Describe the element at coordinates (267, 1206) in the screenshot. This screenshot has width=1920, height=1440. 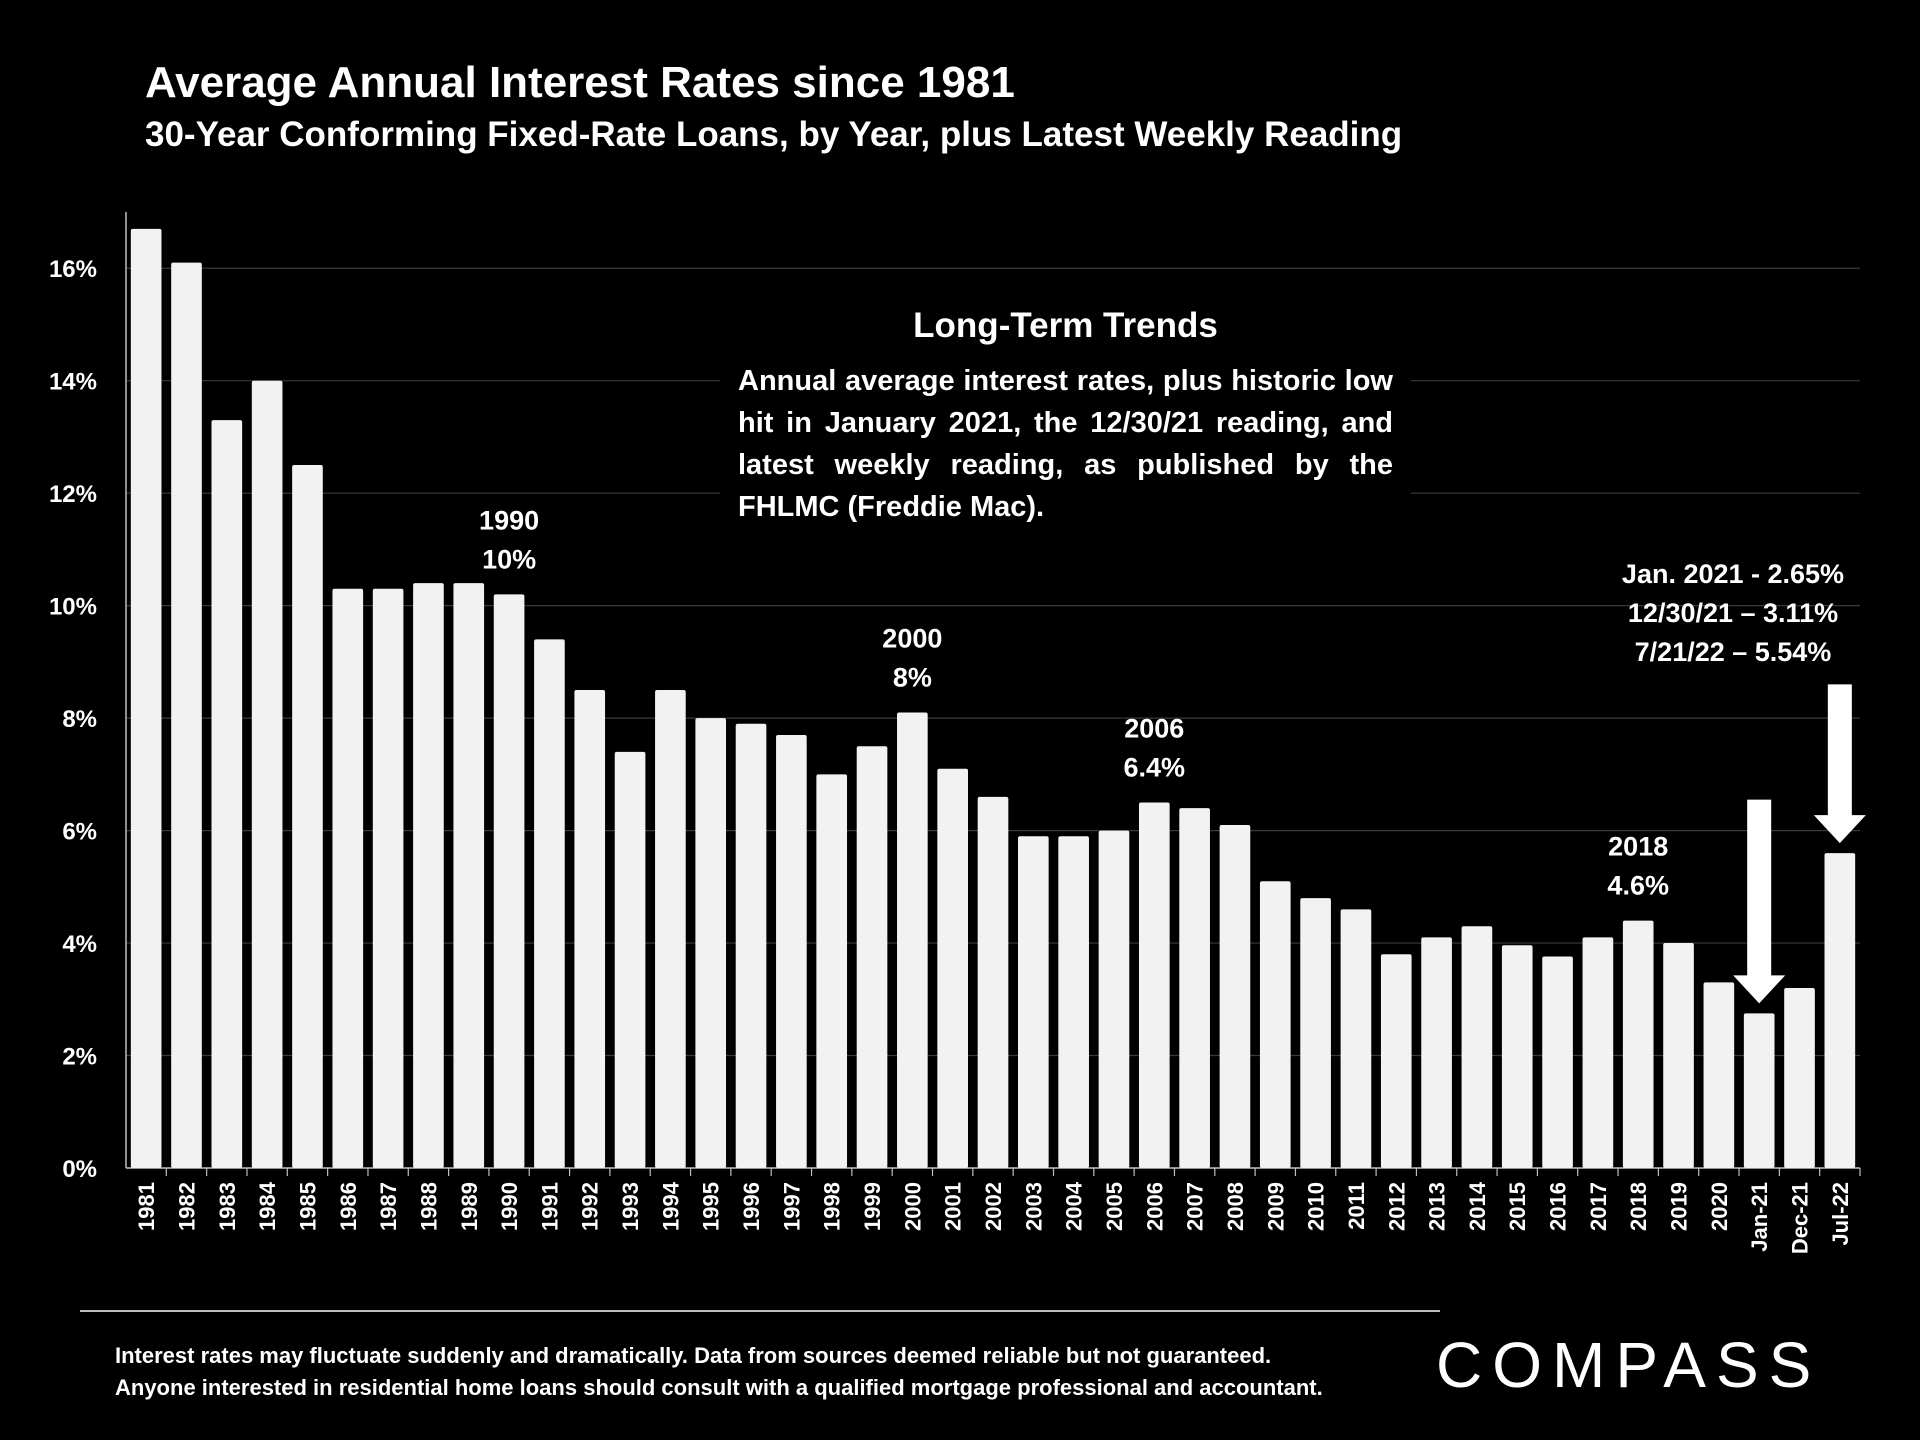
I see `x-tick-label: 1984` at that location.